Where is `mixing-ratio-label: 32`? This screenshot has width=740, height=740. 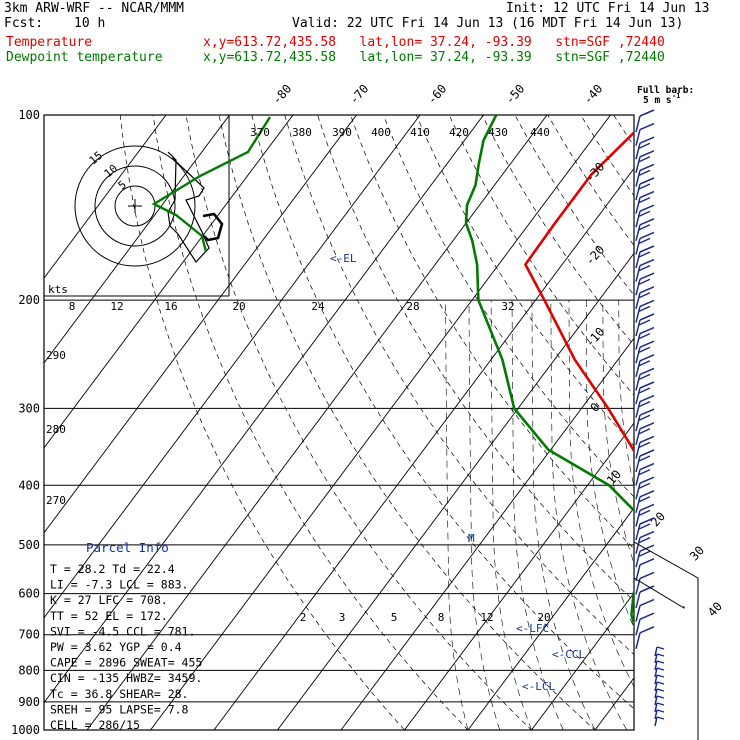 mixing-ratio-label: 32 is located at coordinates (507, 306).